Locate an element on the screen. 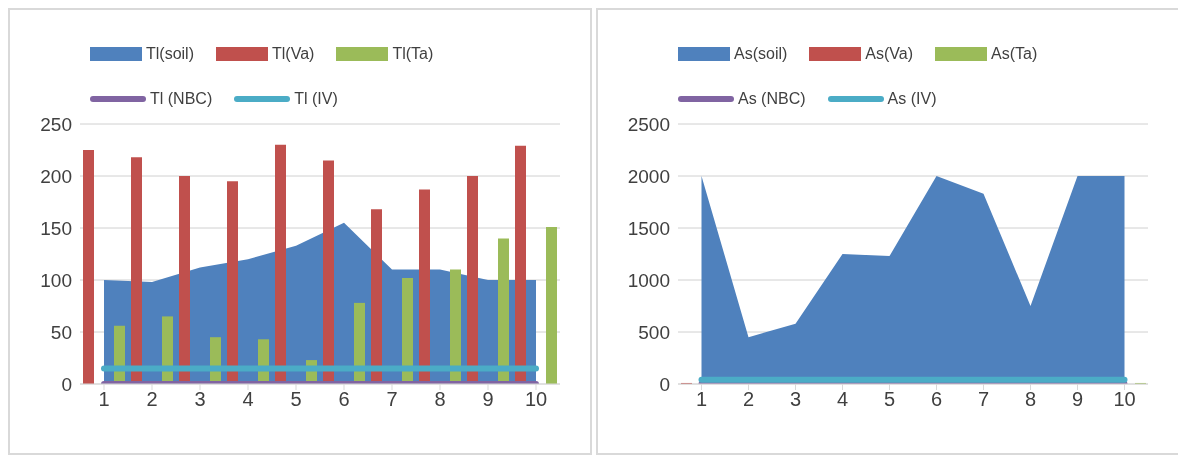 The height and width of the screenshot is (463, 1178). y-tick-label: 100 is located at coordinates (56, 280).